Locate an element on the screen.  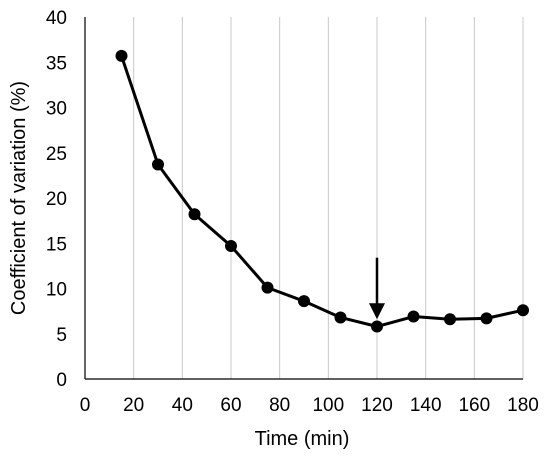
y-tick-label: 40 is located at coordinates (56, 18).